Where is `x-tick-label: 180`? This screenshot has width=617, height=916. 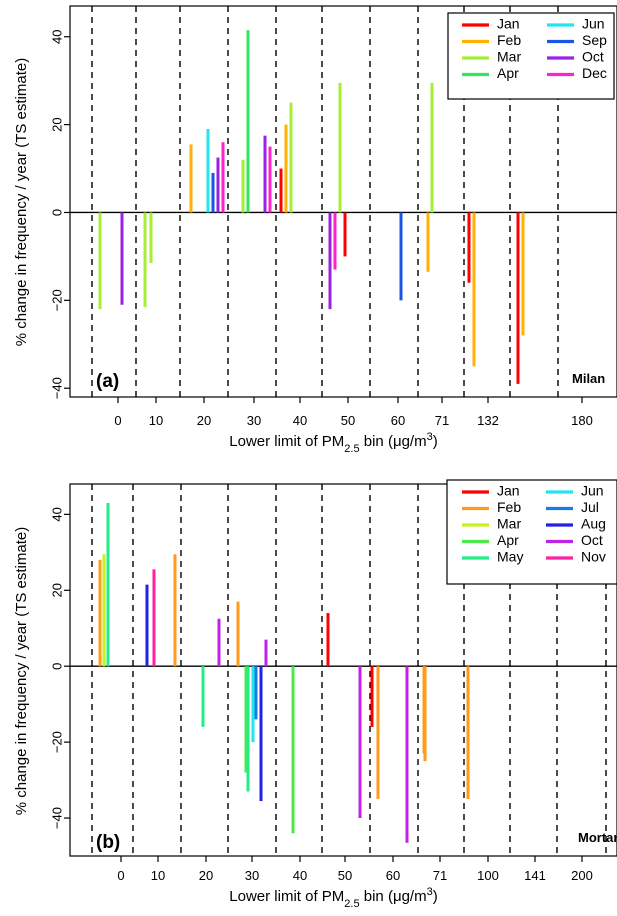 x-tick-label: 180 is located at coordinates (582, 420).